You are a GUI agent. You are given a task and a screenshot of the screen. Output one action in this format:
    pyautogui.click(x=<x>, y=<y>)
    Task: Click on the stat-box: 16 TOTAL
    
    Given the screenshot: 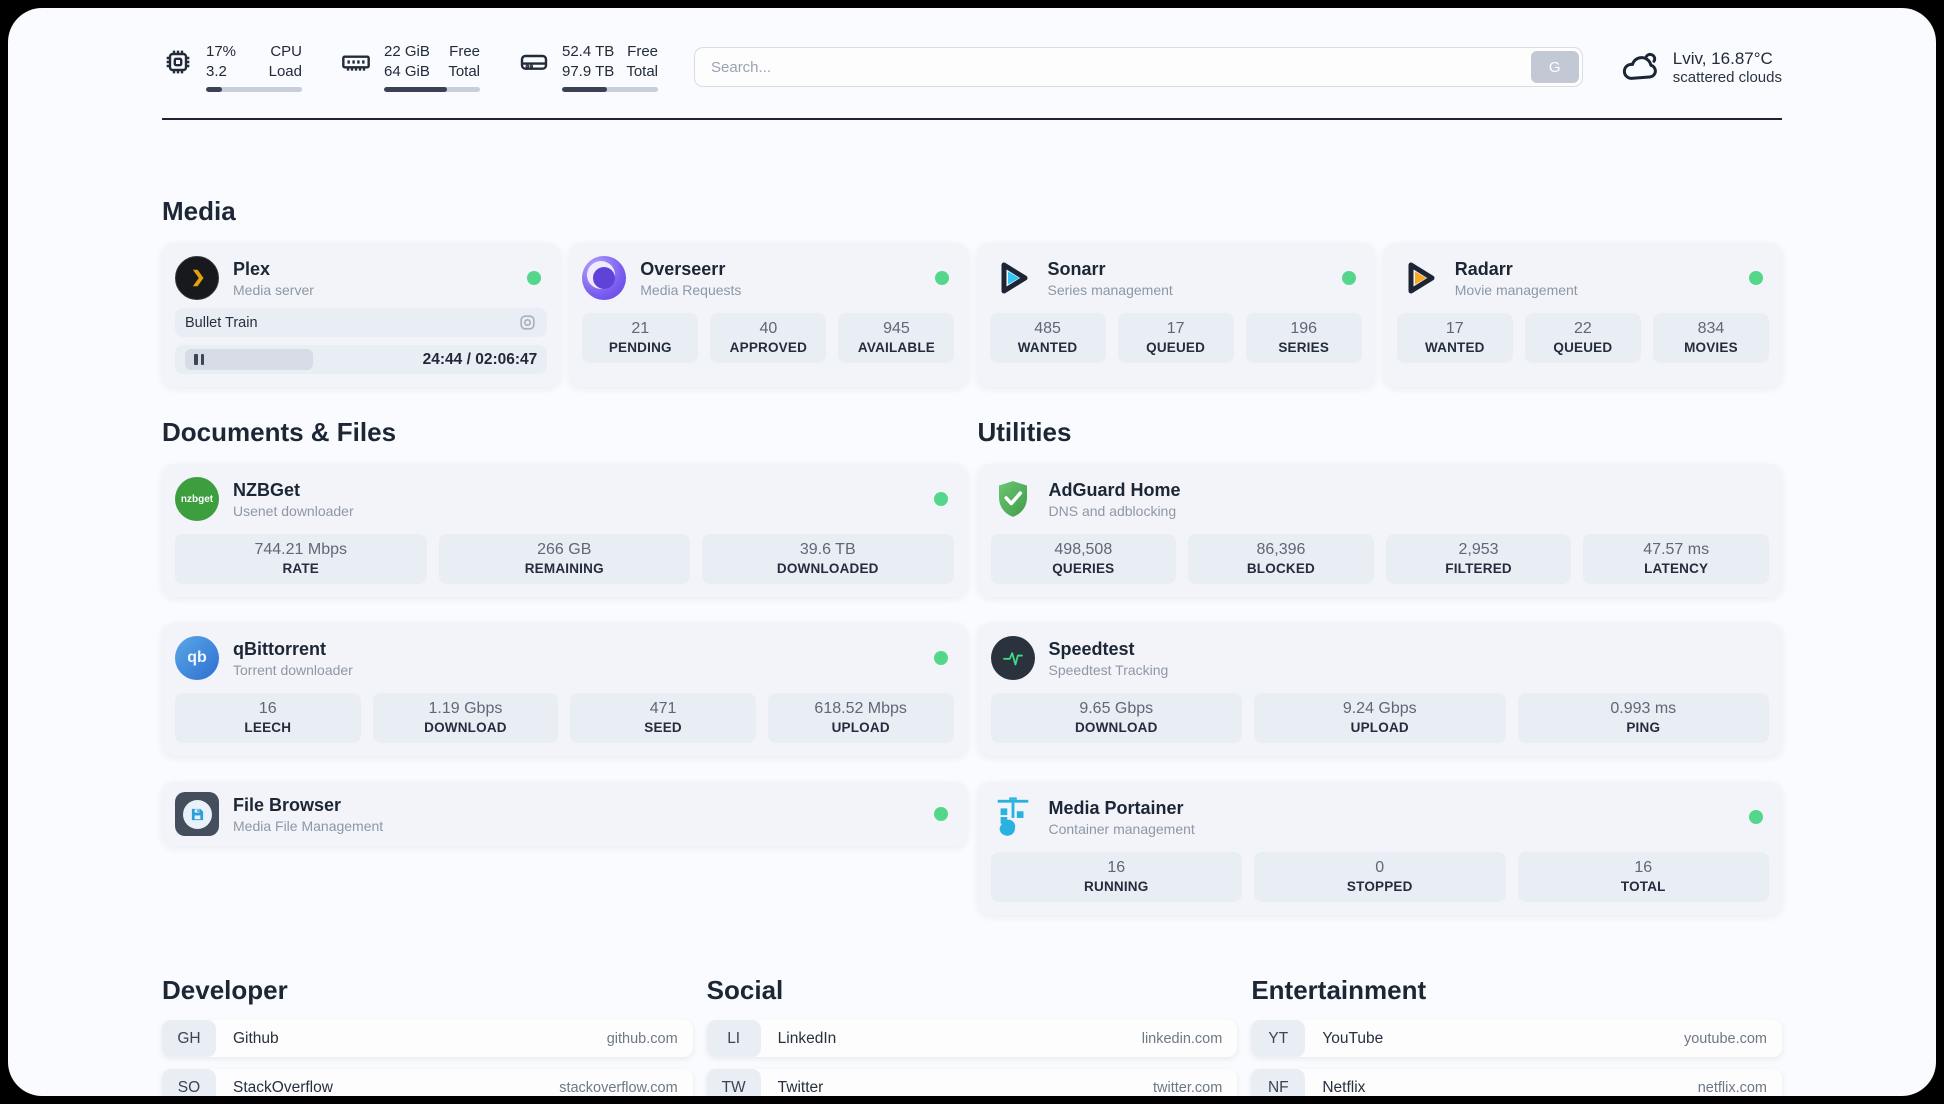 What is the action you would take?
    pyautogui.click(x=1643, y=877)
    